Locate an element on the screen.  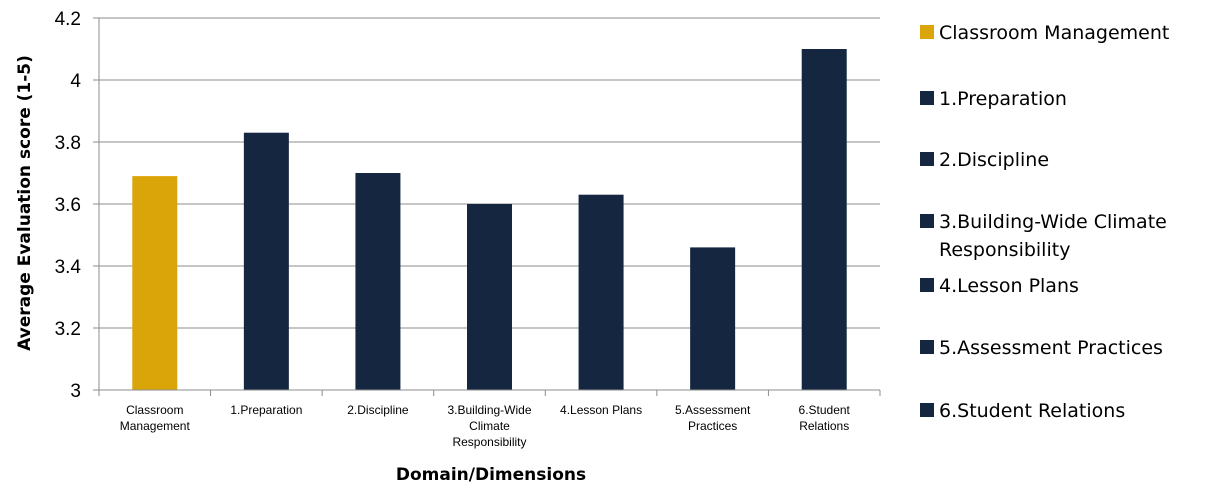
legend-item: 4.Lesson Plans is located at coordinates (999, 286).